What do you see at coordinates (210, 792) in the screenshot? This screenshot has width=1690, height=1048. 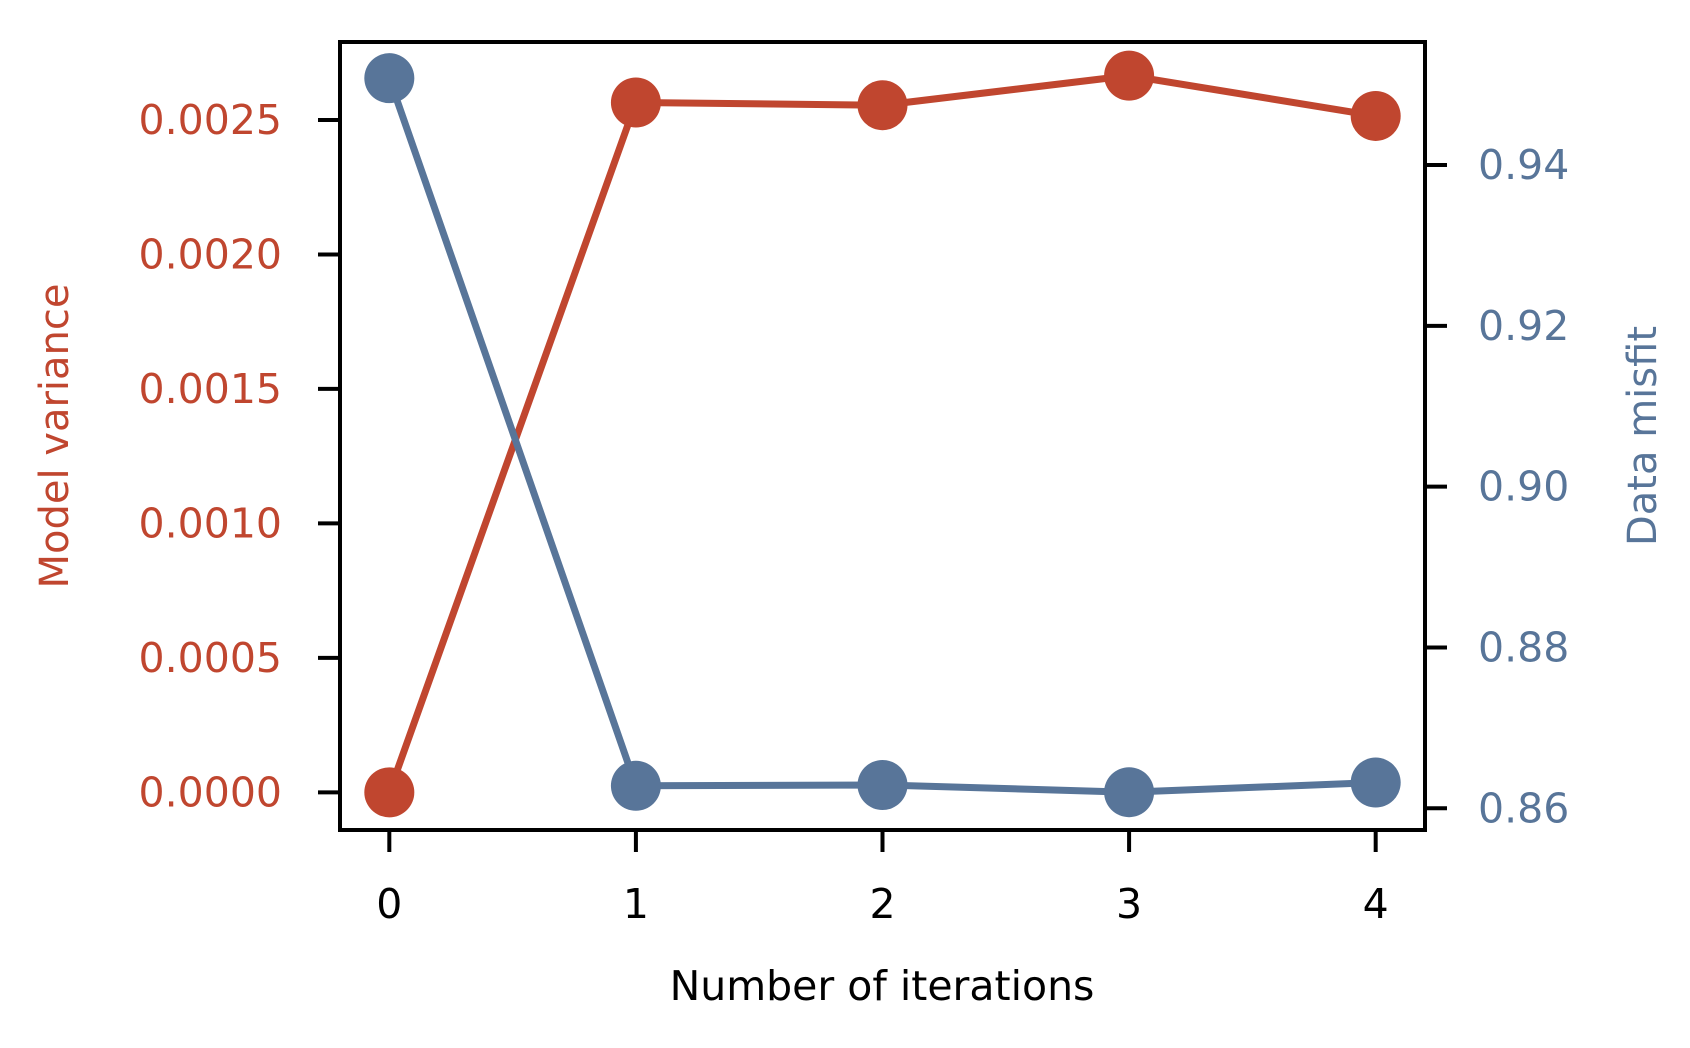 I see `y-left-tick-label: 0.0000` at bounding box center [210, 792].